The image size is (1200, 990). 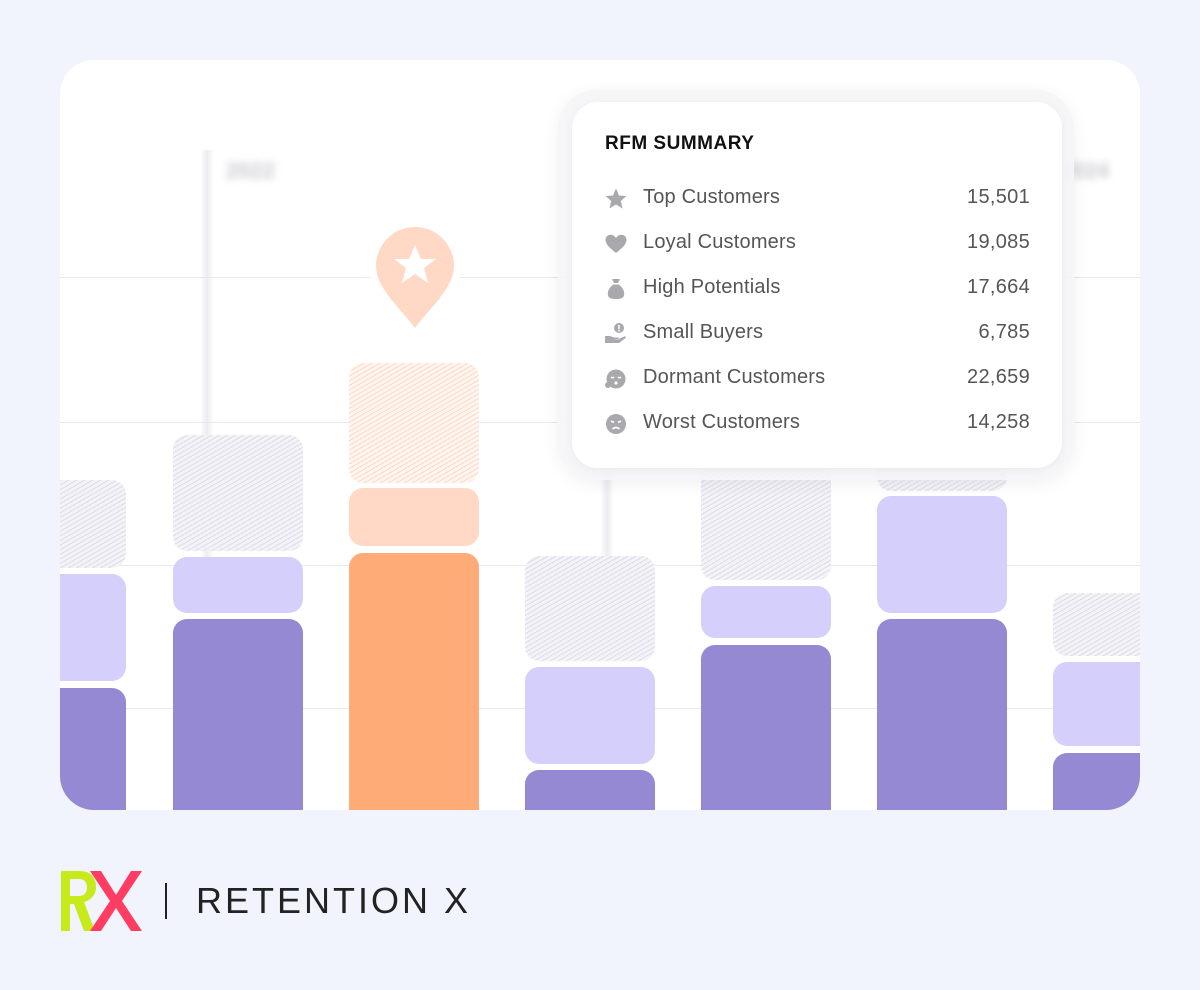 I want to click on tooltip-title: RFM SUMMARY, so click(x=680, y=143).